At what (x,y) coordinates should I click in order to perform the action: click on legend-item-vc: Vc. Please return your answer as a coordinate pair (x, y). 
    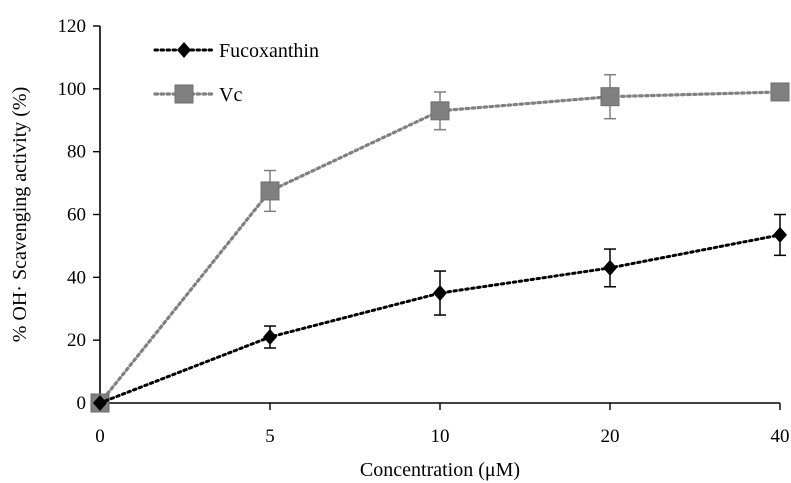
    Looking at the image, I should click on (197, 95).